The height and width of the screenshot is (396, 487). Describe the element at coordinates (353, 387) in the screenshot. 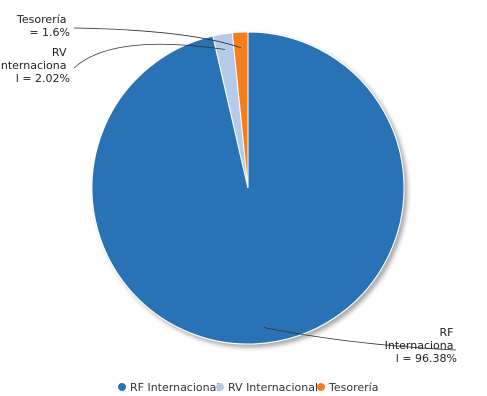

I see `legend-label-tesoreria: Tesorería` at that location.